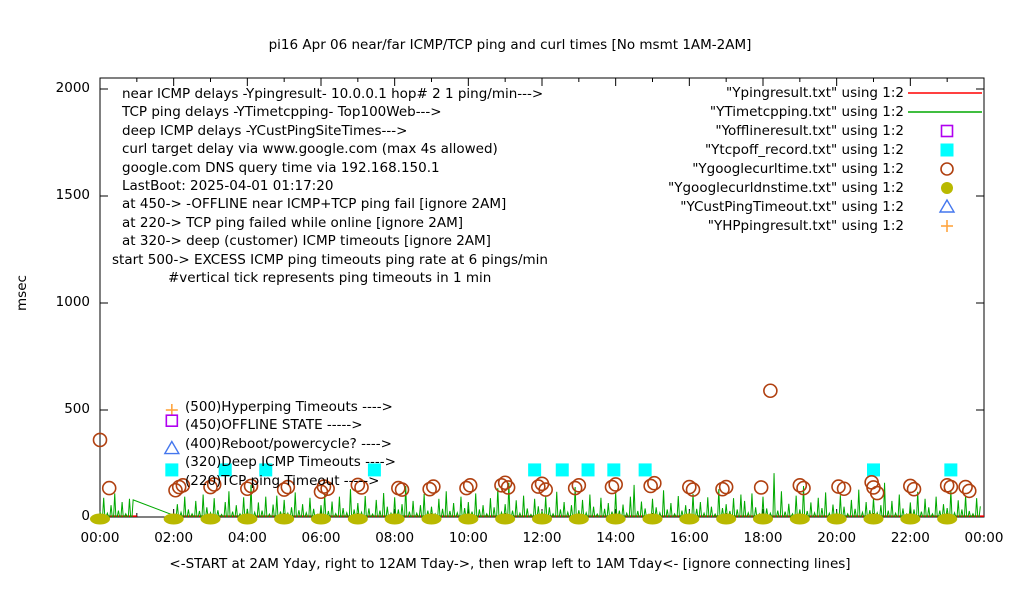  Describe the element at coordinates (172, 470) in the screenshot. I see `annotation-filled-square-marker` at that location.